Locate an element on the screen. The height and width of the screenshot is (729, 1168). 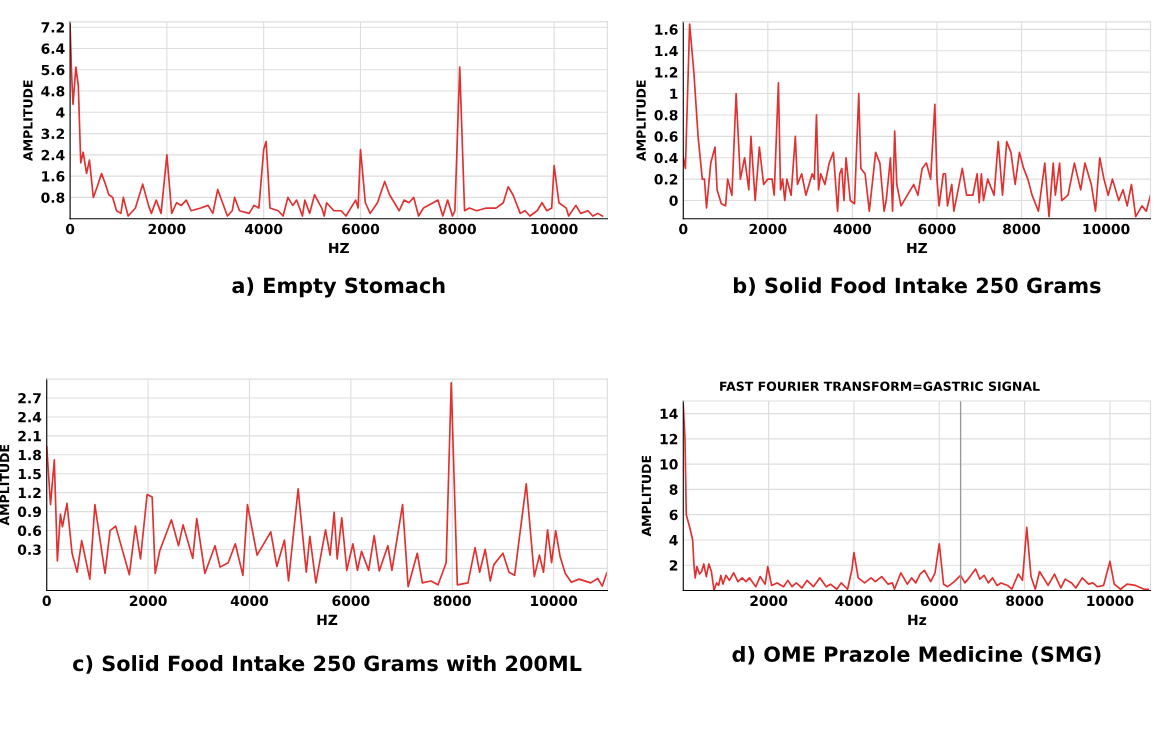
y-tick-label: 1.5 is located at coordinates (29, 474).